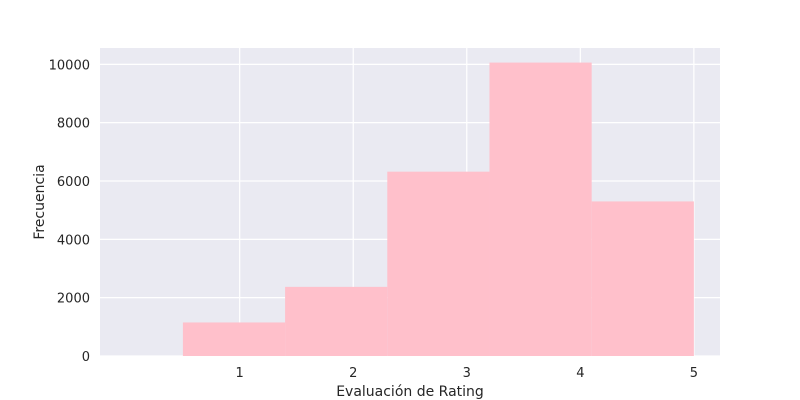 This screenshot has height=400, width=800. What do you see at coordinates (86, 357) in the screenshot?
I see `y-tick-label: 0` at bounding box center [86, 357].